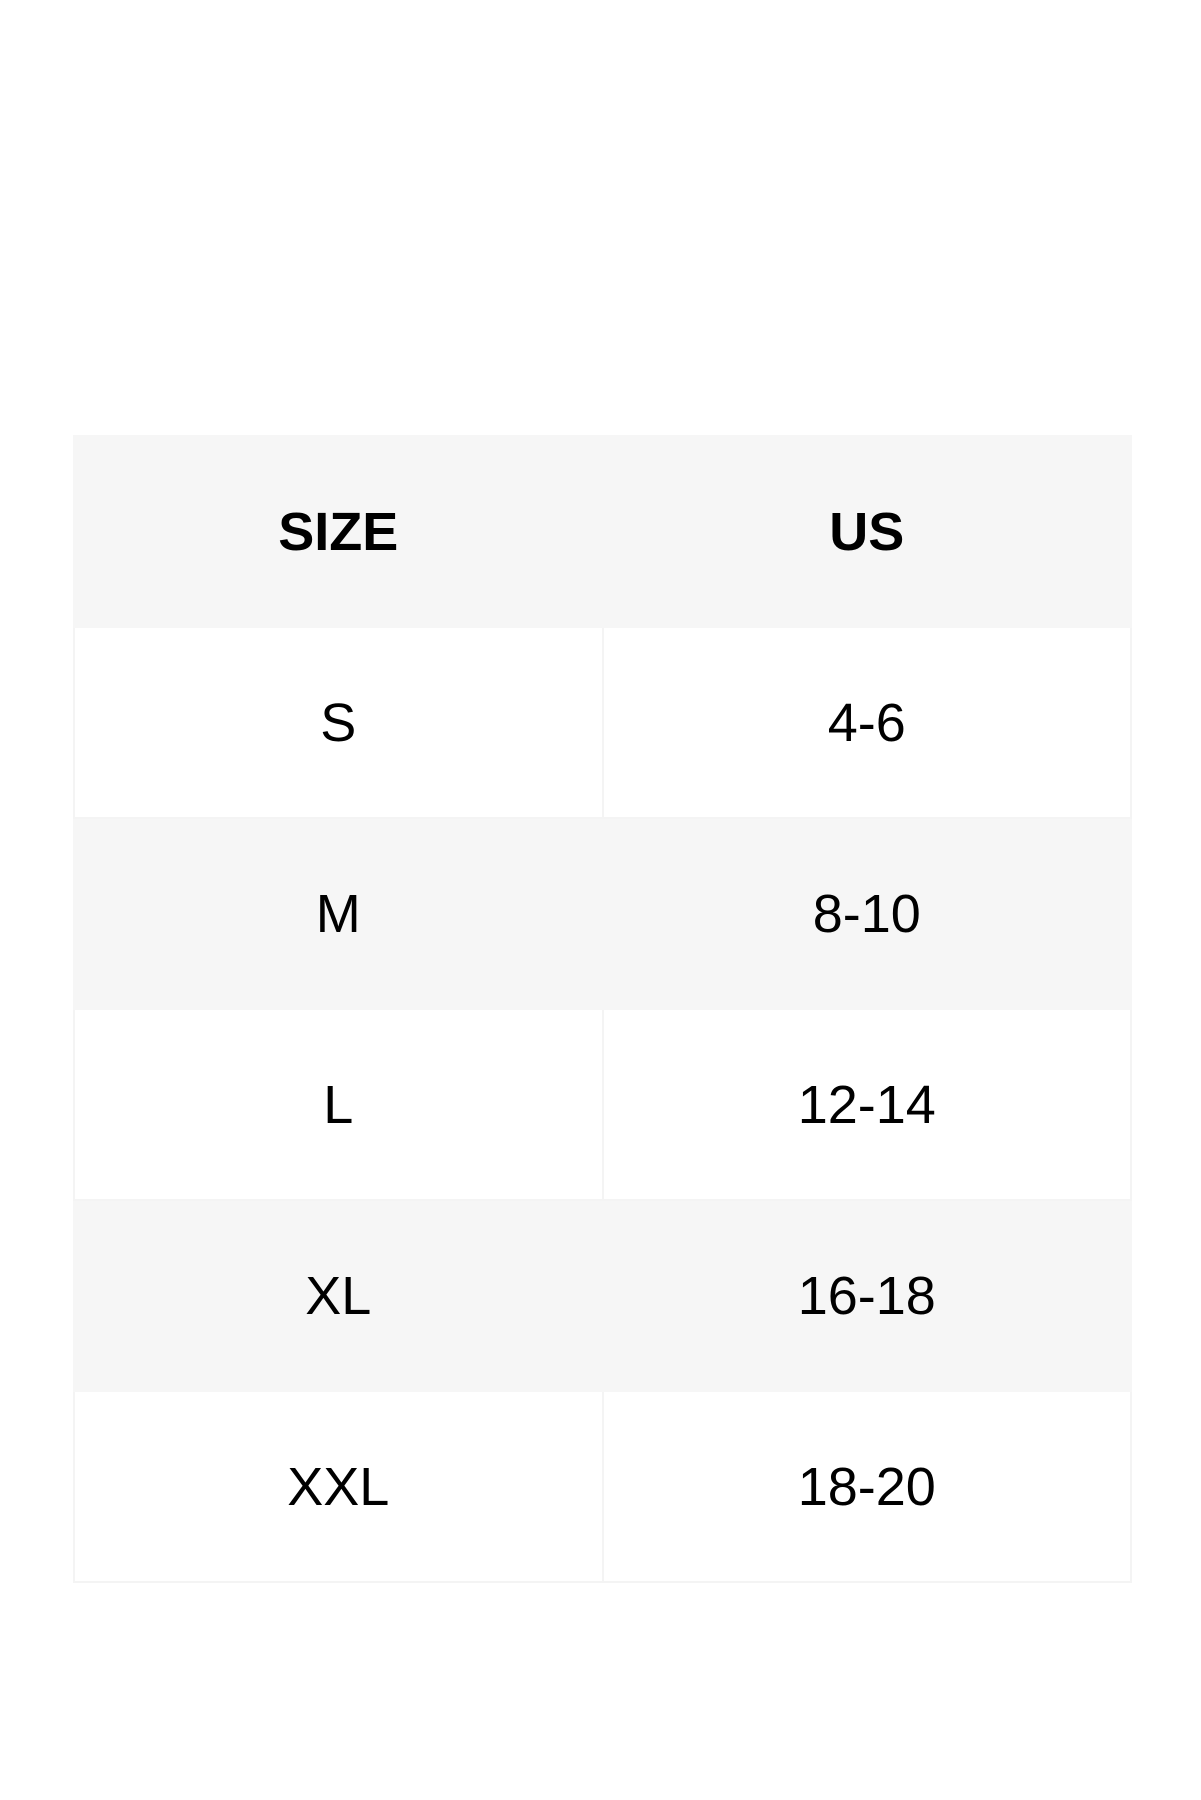 The image size is (1201, 1800). Describe the element at coordinates (338, 1486) in the screenshot. I see `size-cell: XXL` at that location.